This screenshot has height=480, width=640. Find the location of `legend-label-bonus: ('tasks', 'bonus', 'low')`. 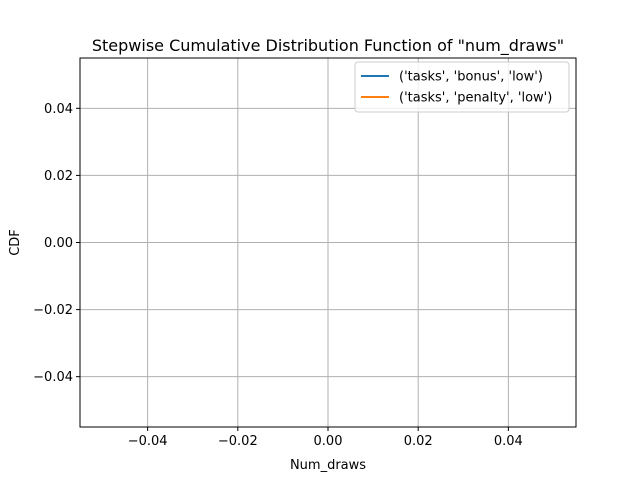

legend-label-bonus: ('tasks', 'bonus', 'low') is located at coordinates (471, 77).